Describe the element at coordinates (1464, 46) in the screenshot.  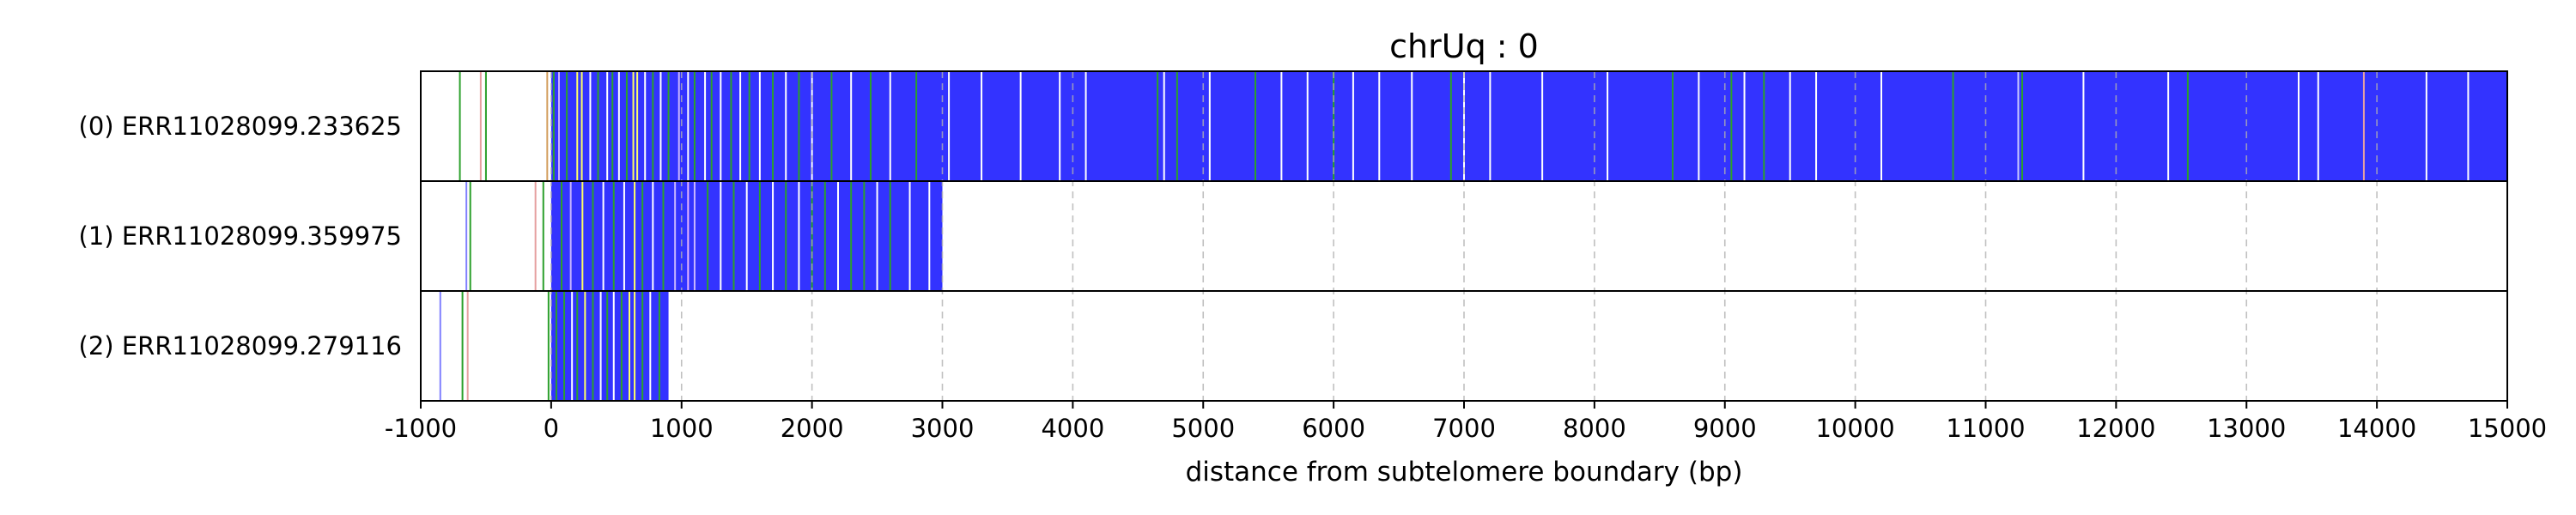
I see `chart-title: chrUq : 0` at that location.